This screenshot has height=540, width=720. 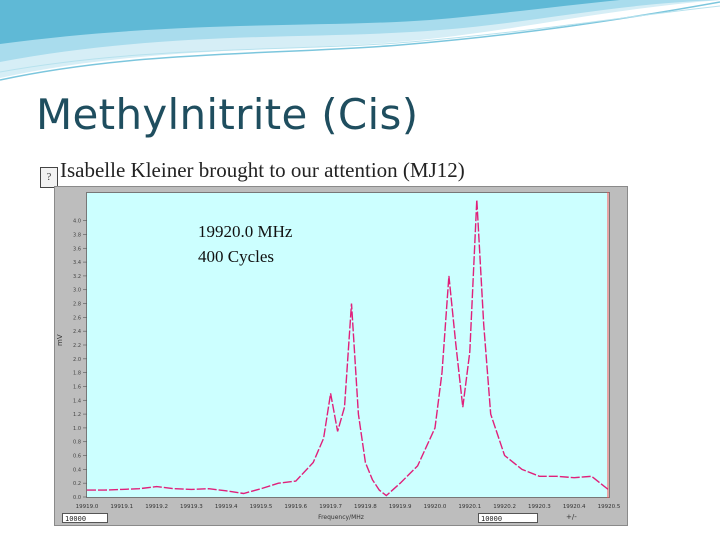 What do you see at coordinates (77, 415) in the screenshot?
I see `y-tick-label: 1.2` at bounding box center [77, 415].